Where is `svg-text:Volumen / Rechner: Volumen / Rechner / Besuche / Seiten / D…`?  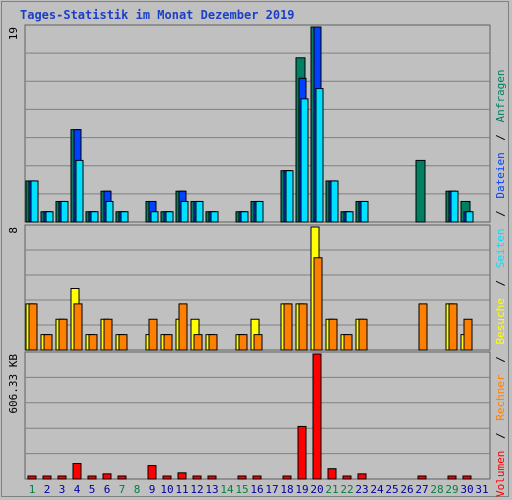
svg-text:Volumen / Rechner: Volumen / Rechner / Besuche / Seiten / D… is located at coordinates (500, 283).